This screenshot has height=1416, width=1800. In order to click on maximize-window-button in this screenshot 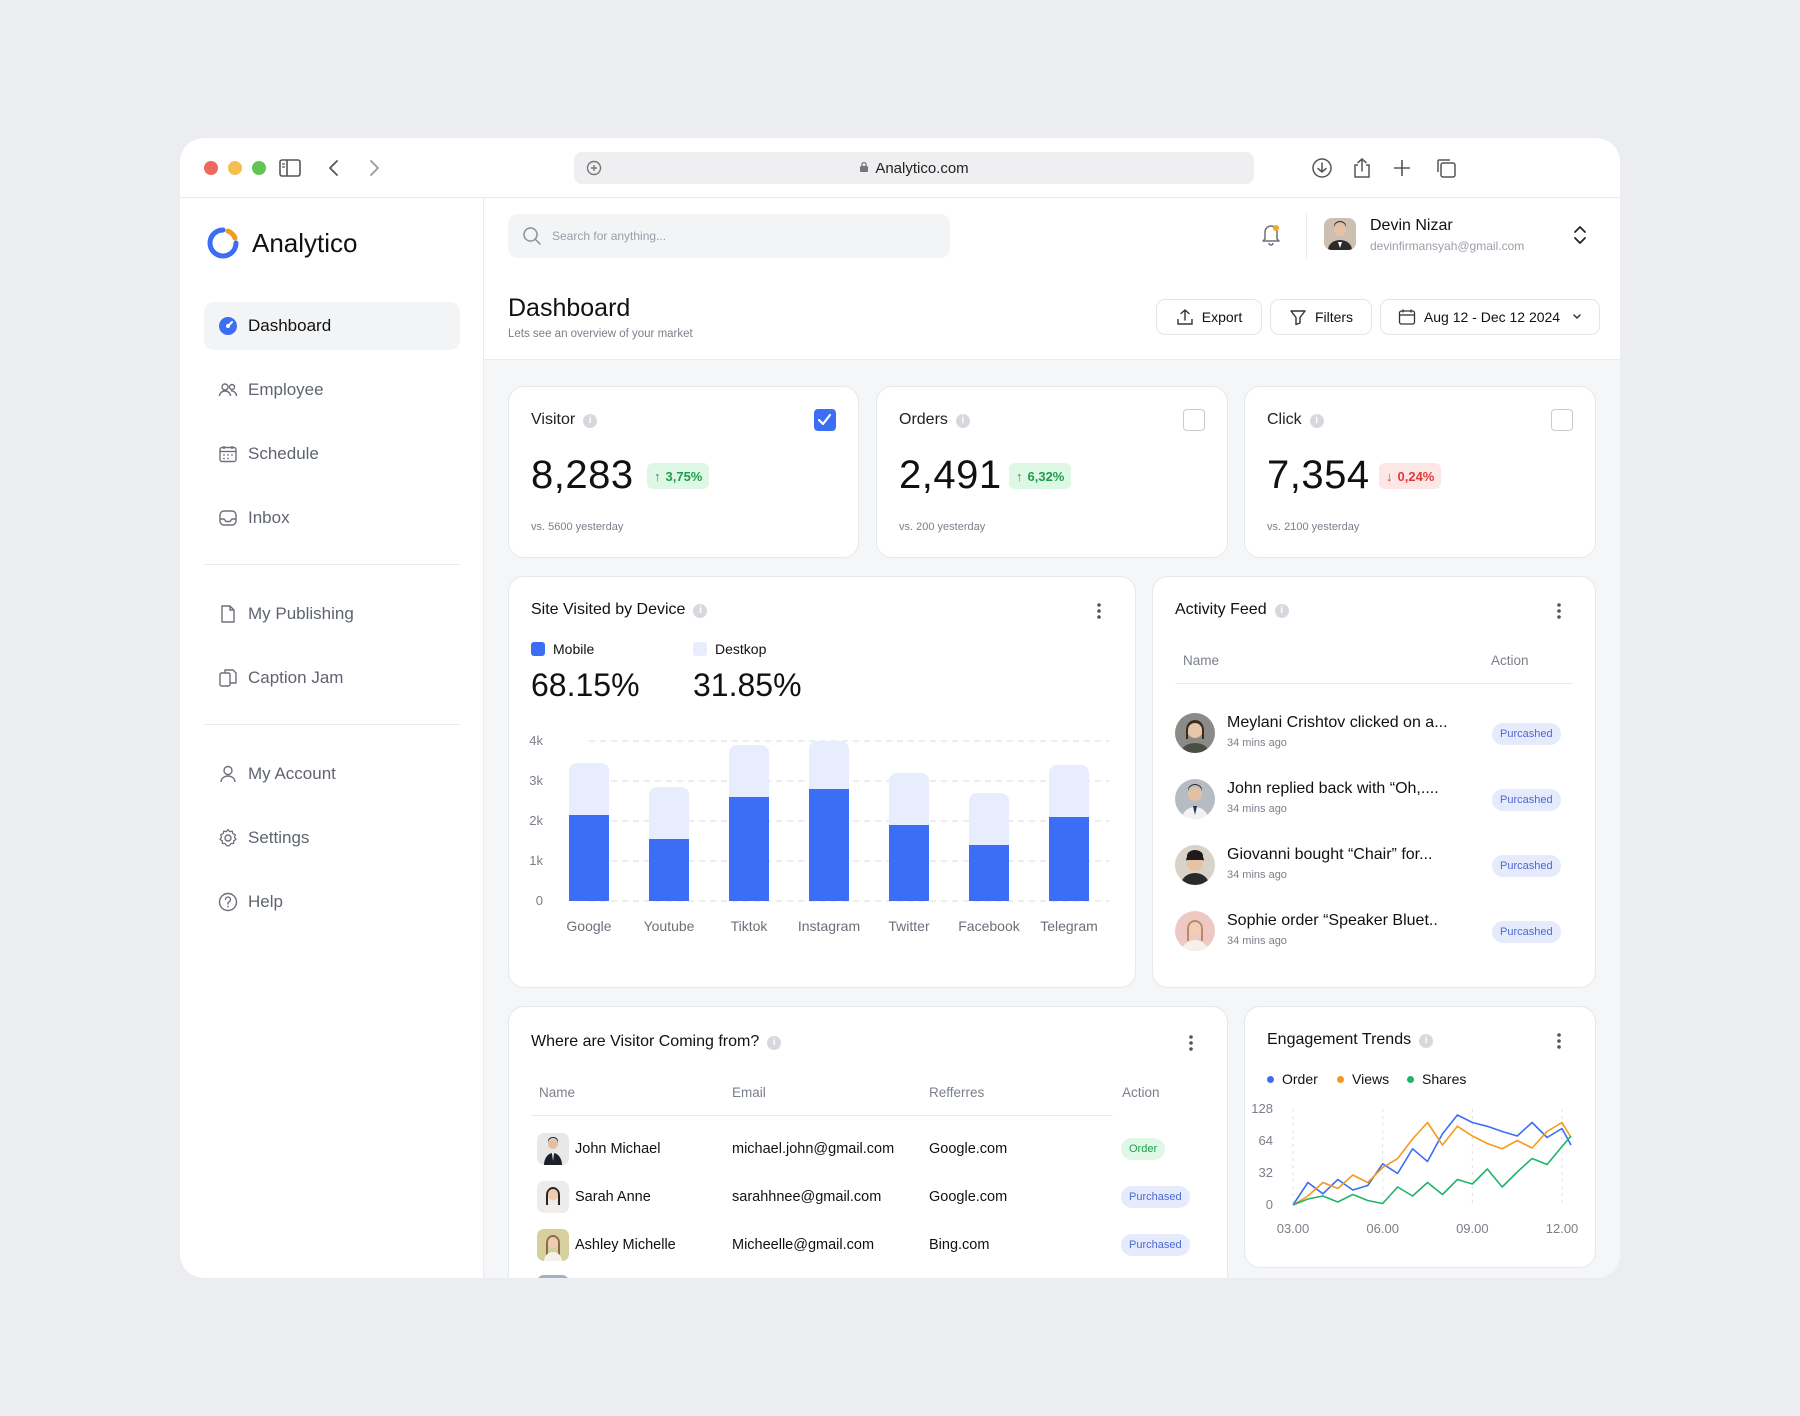, I will do `click(259, 168)`.